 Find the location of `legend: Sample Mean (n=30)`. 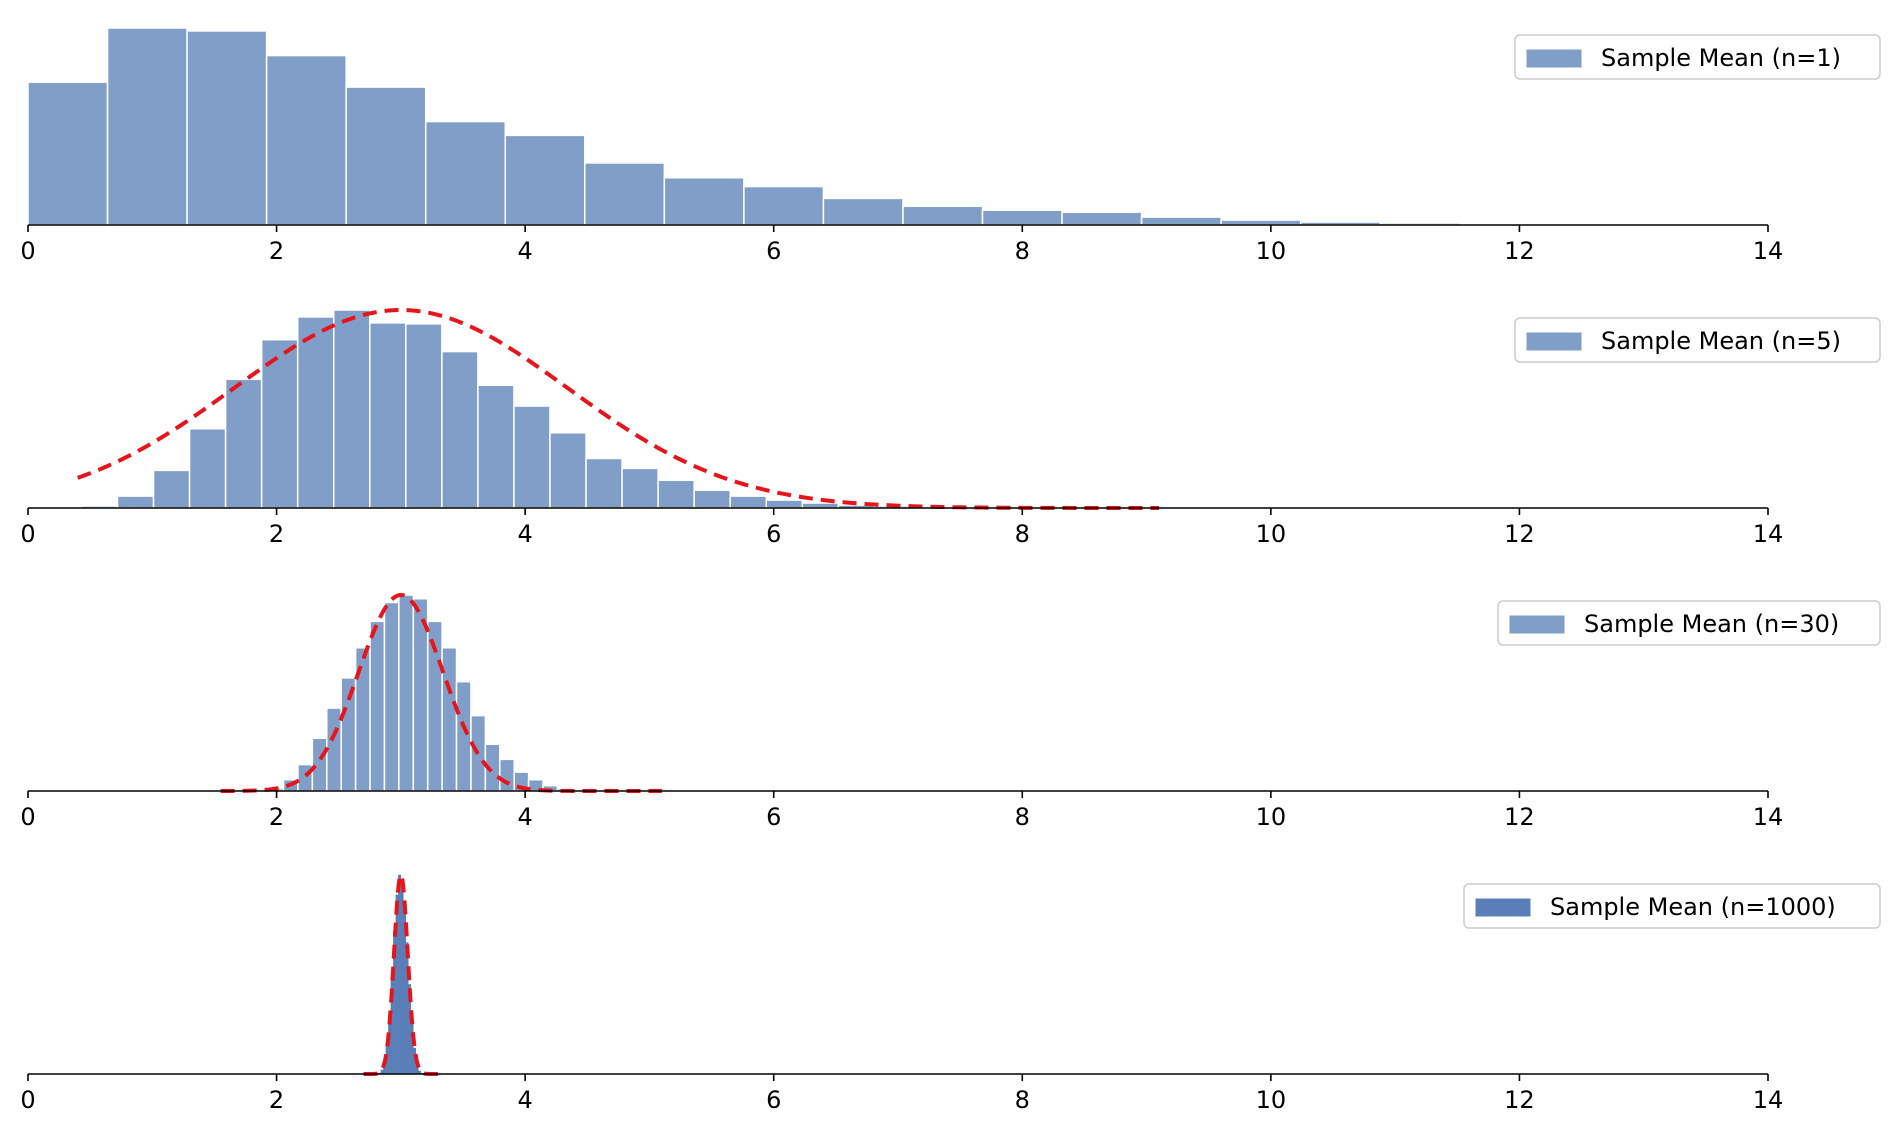

legend: Sample Mean (n=30) is located at coordinates (1689, 623).